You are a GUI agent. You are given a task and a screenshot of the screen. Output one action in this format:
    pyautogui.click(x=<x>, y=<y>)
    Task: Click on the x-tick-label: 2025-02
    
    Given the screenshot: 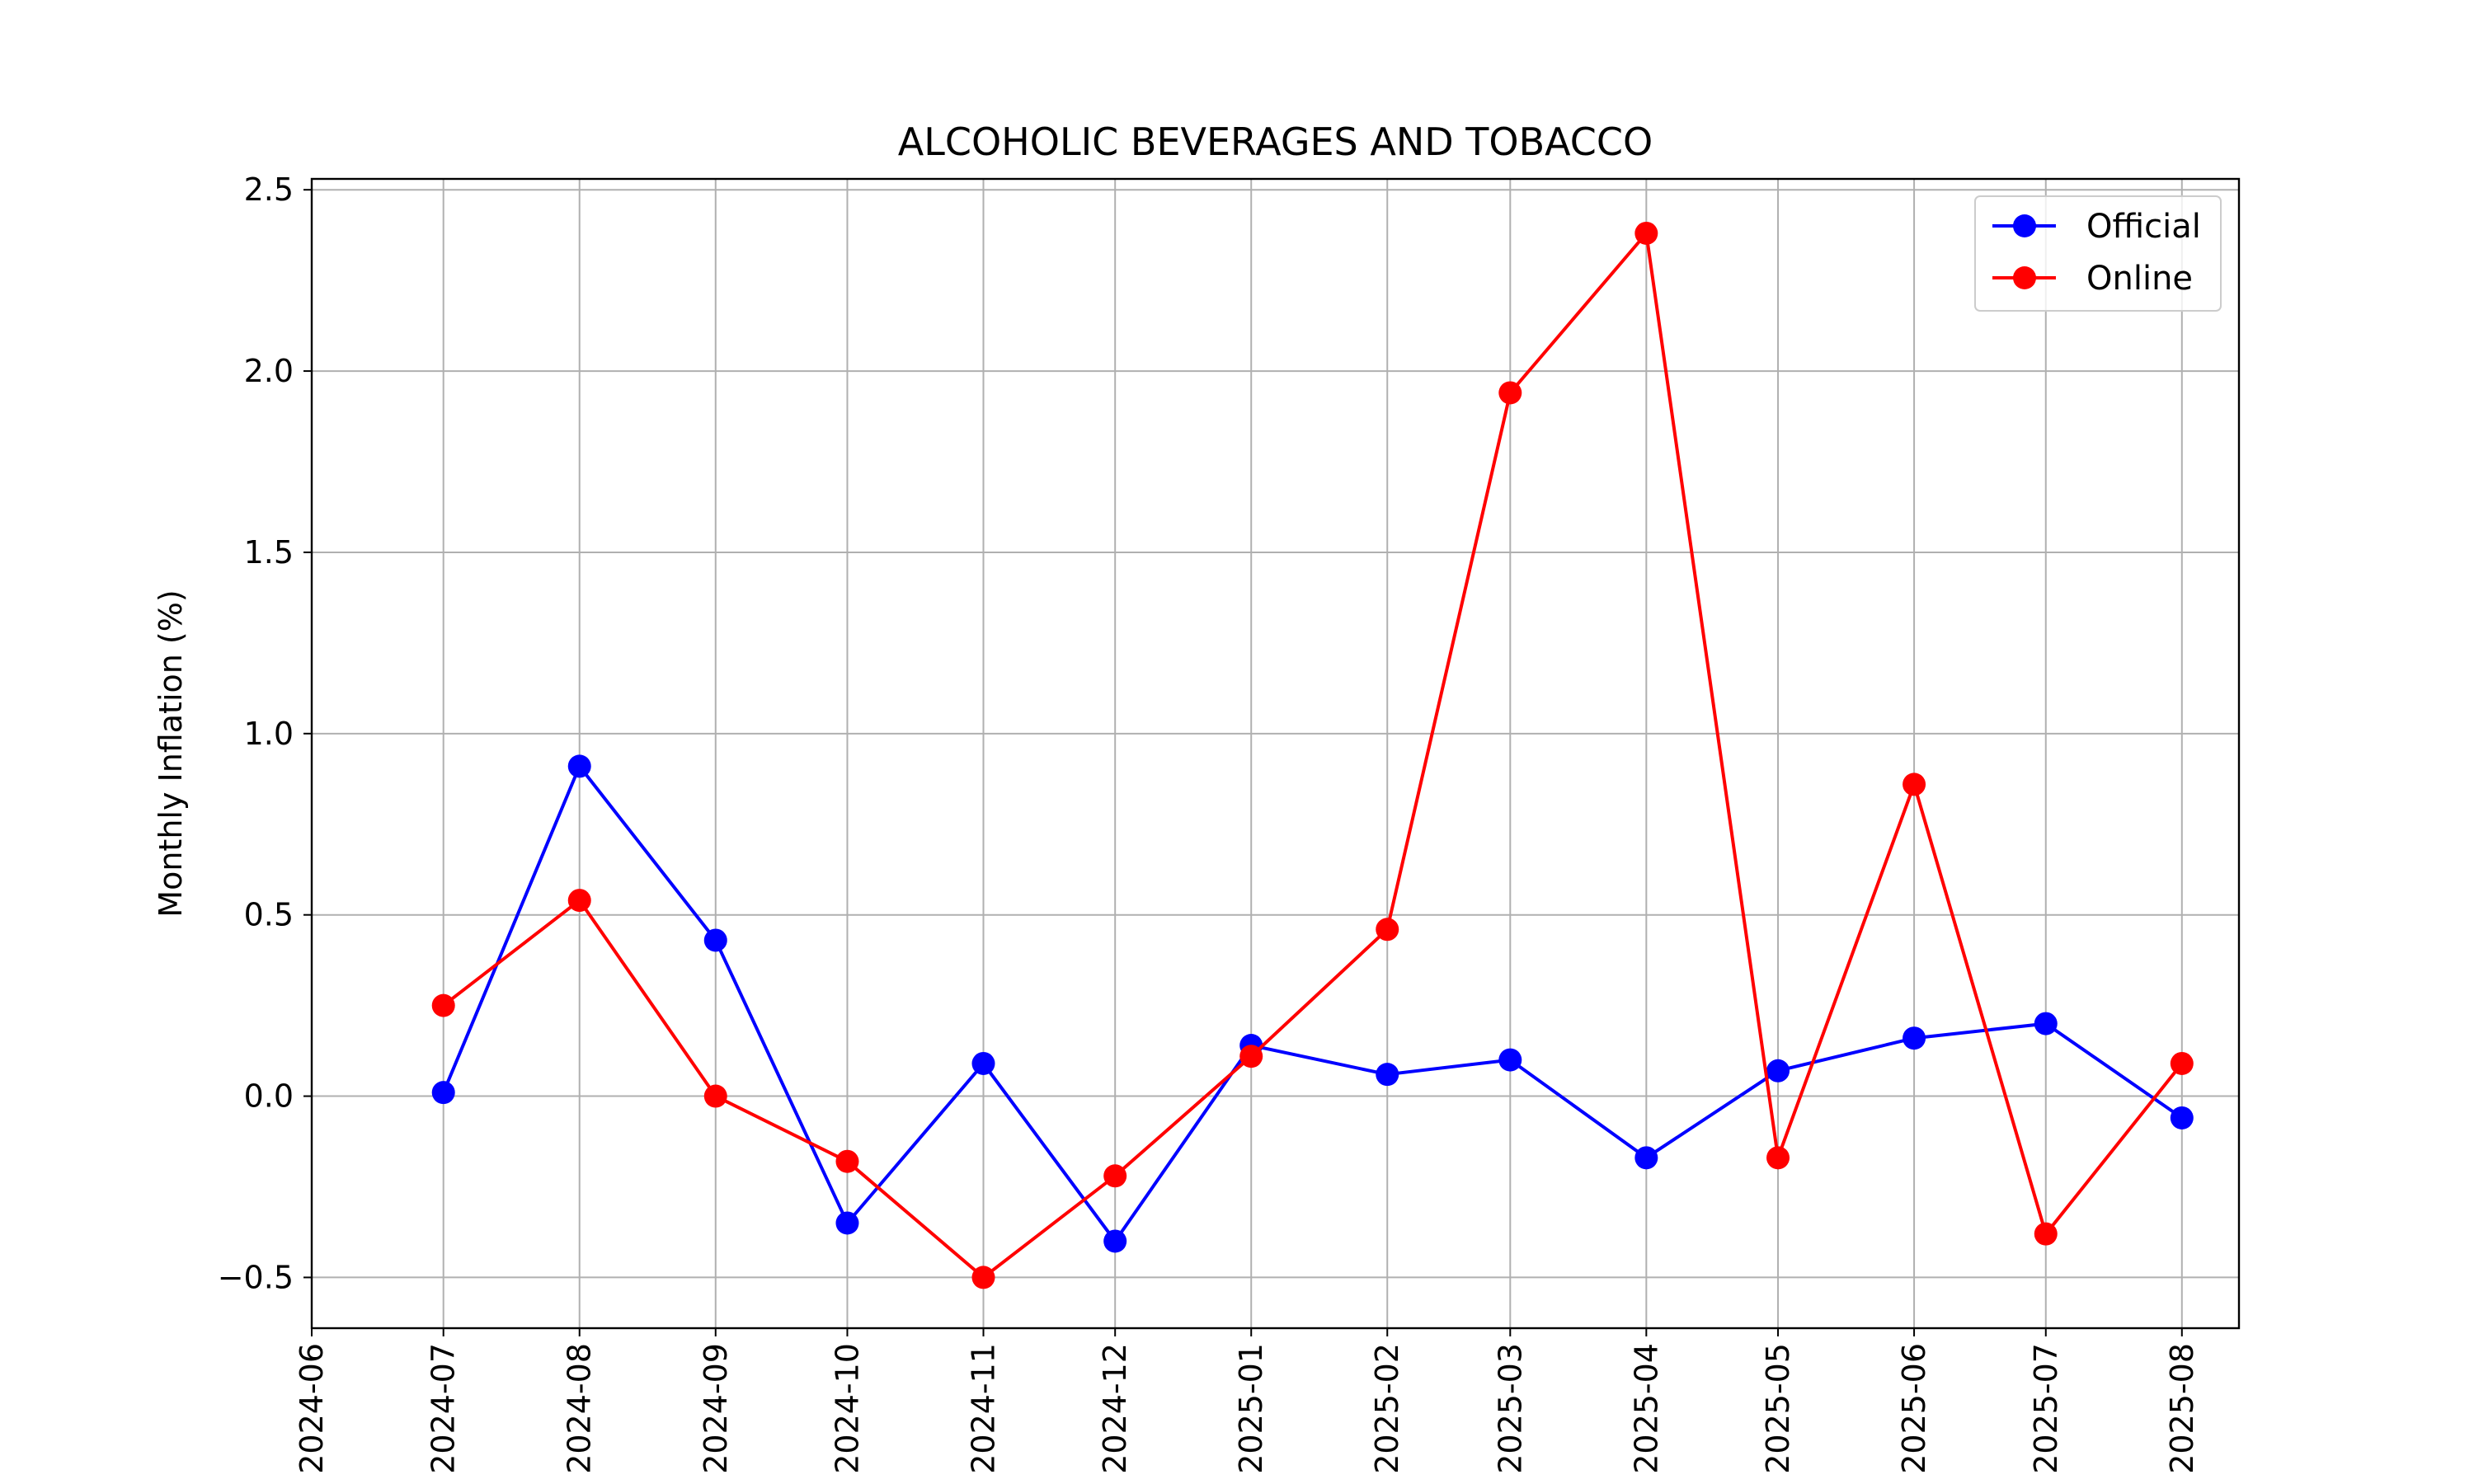 What is the action you would take?
    pyautogui.click(x=1387, y=1408)
    